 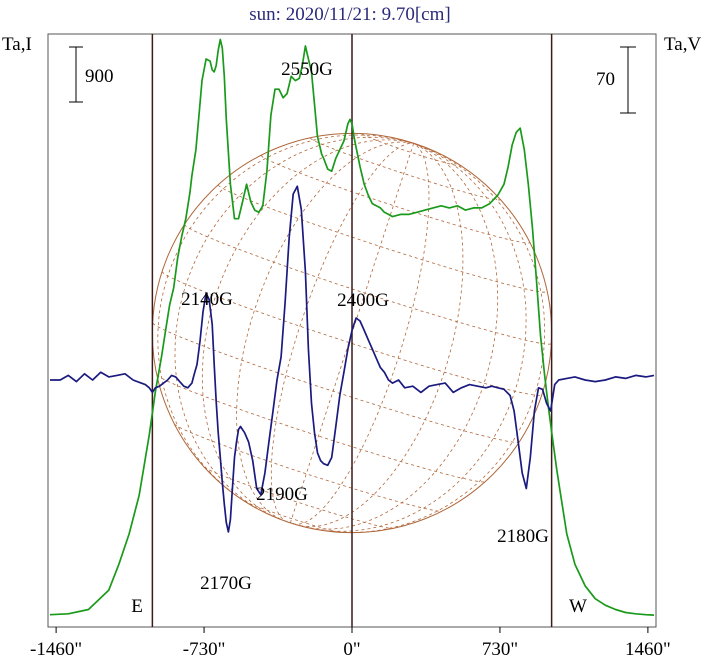 What do you see at coordinates (363, 300) in the screenshot?
I see `annotation-label: 2400G` at bounding box center [363, 300].